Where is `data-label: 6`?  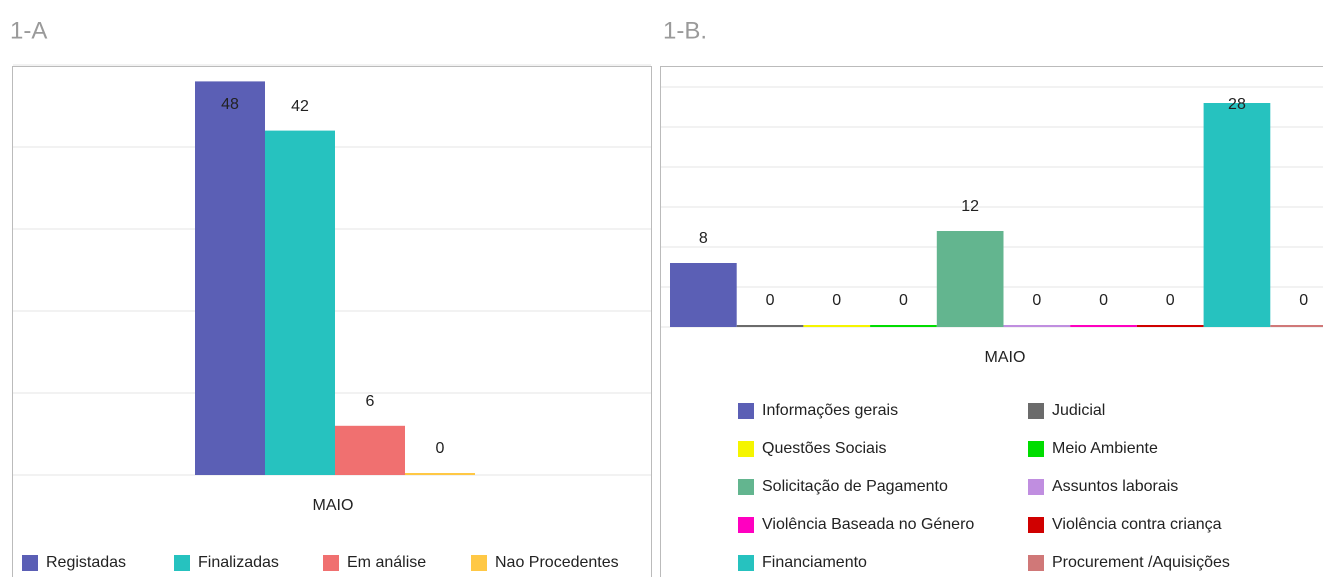
data-label: 6 is located at coordinates (370, 401).